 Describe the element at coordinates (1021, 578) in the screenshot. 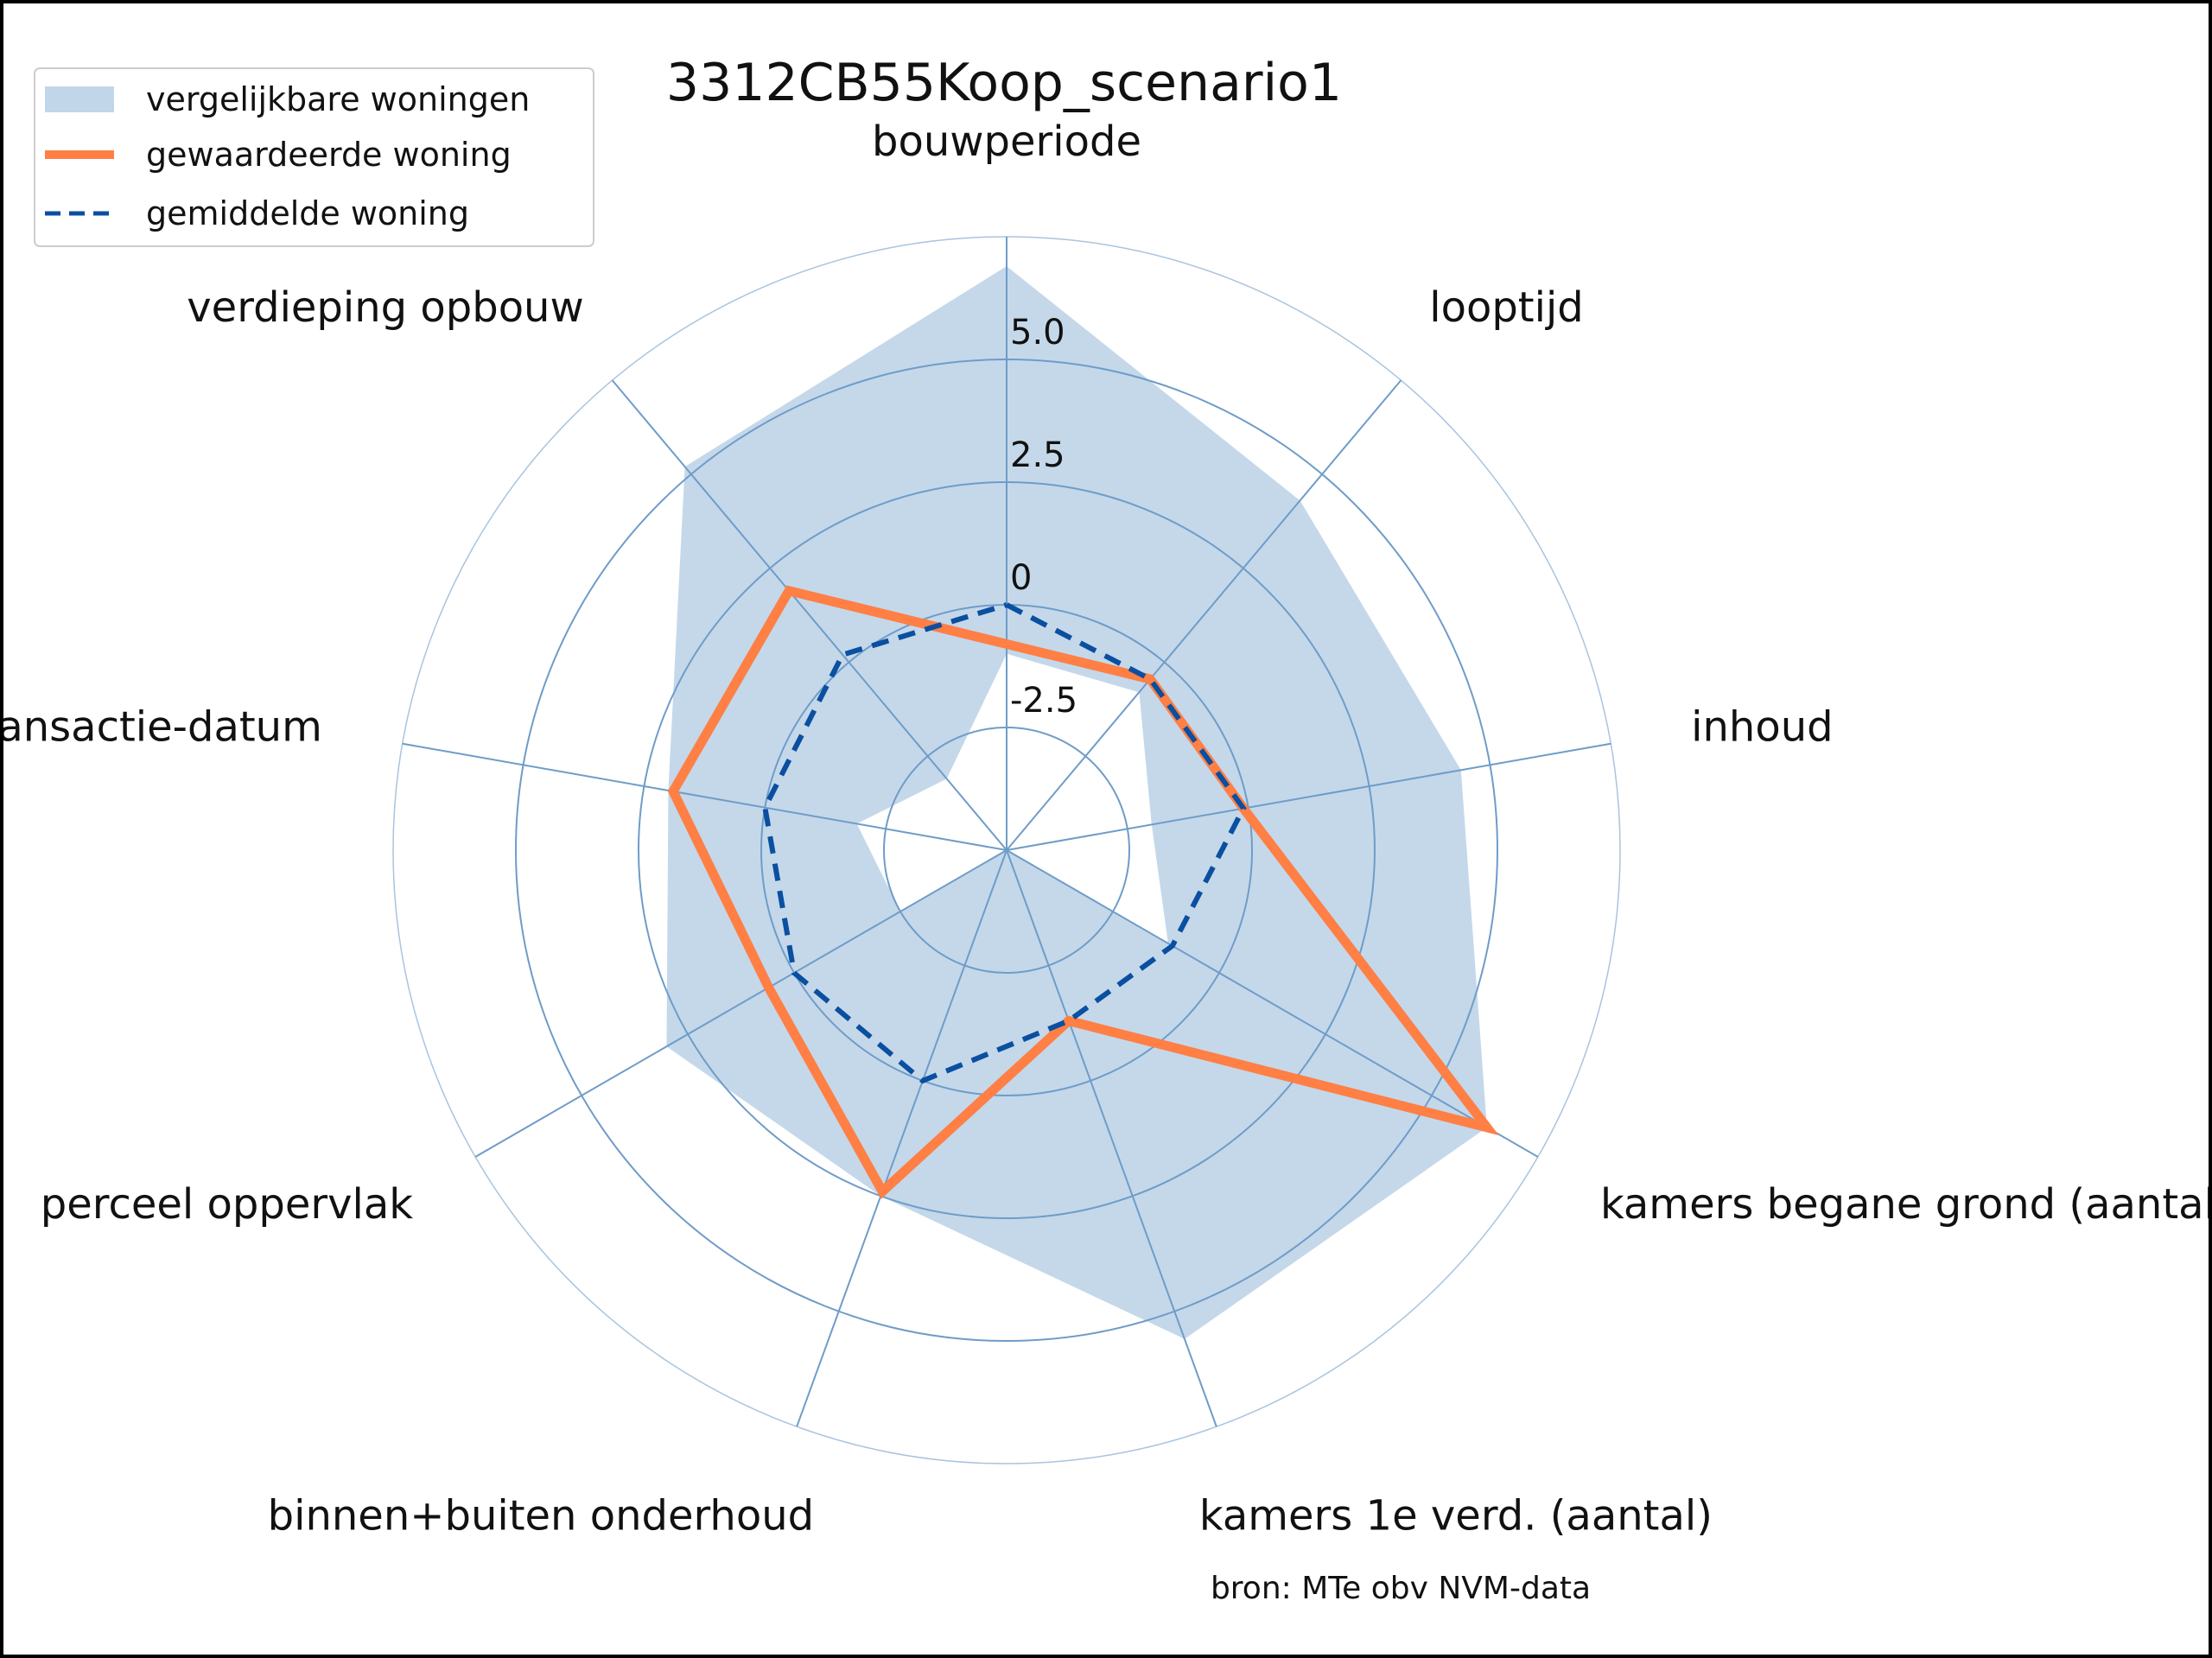

I see `r-tick-label: 0` at that location.